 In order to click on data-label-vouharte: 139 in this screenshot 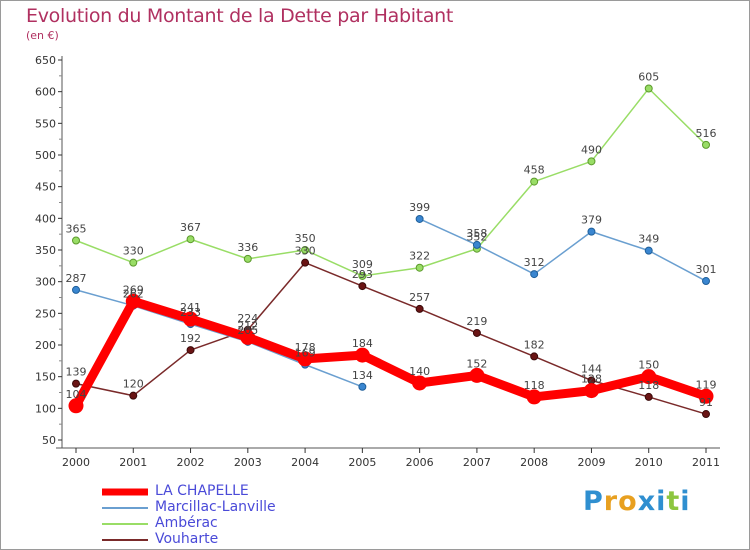, I will do `click(76, 372)`.